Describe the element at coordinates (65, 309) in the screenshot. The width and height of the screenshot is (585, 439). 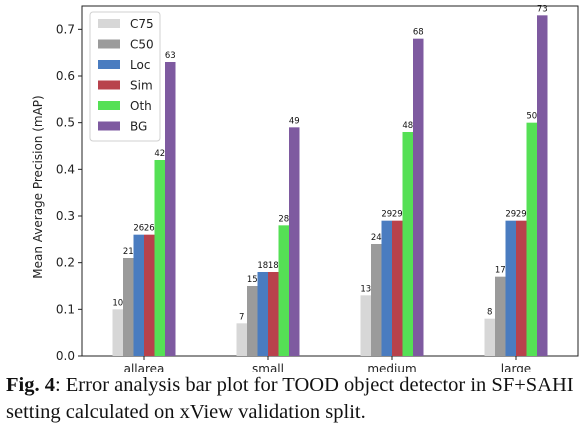
I see `y-tick-label: 0.1` at that location.